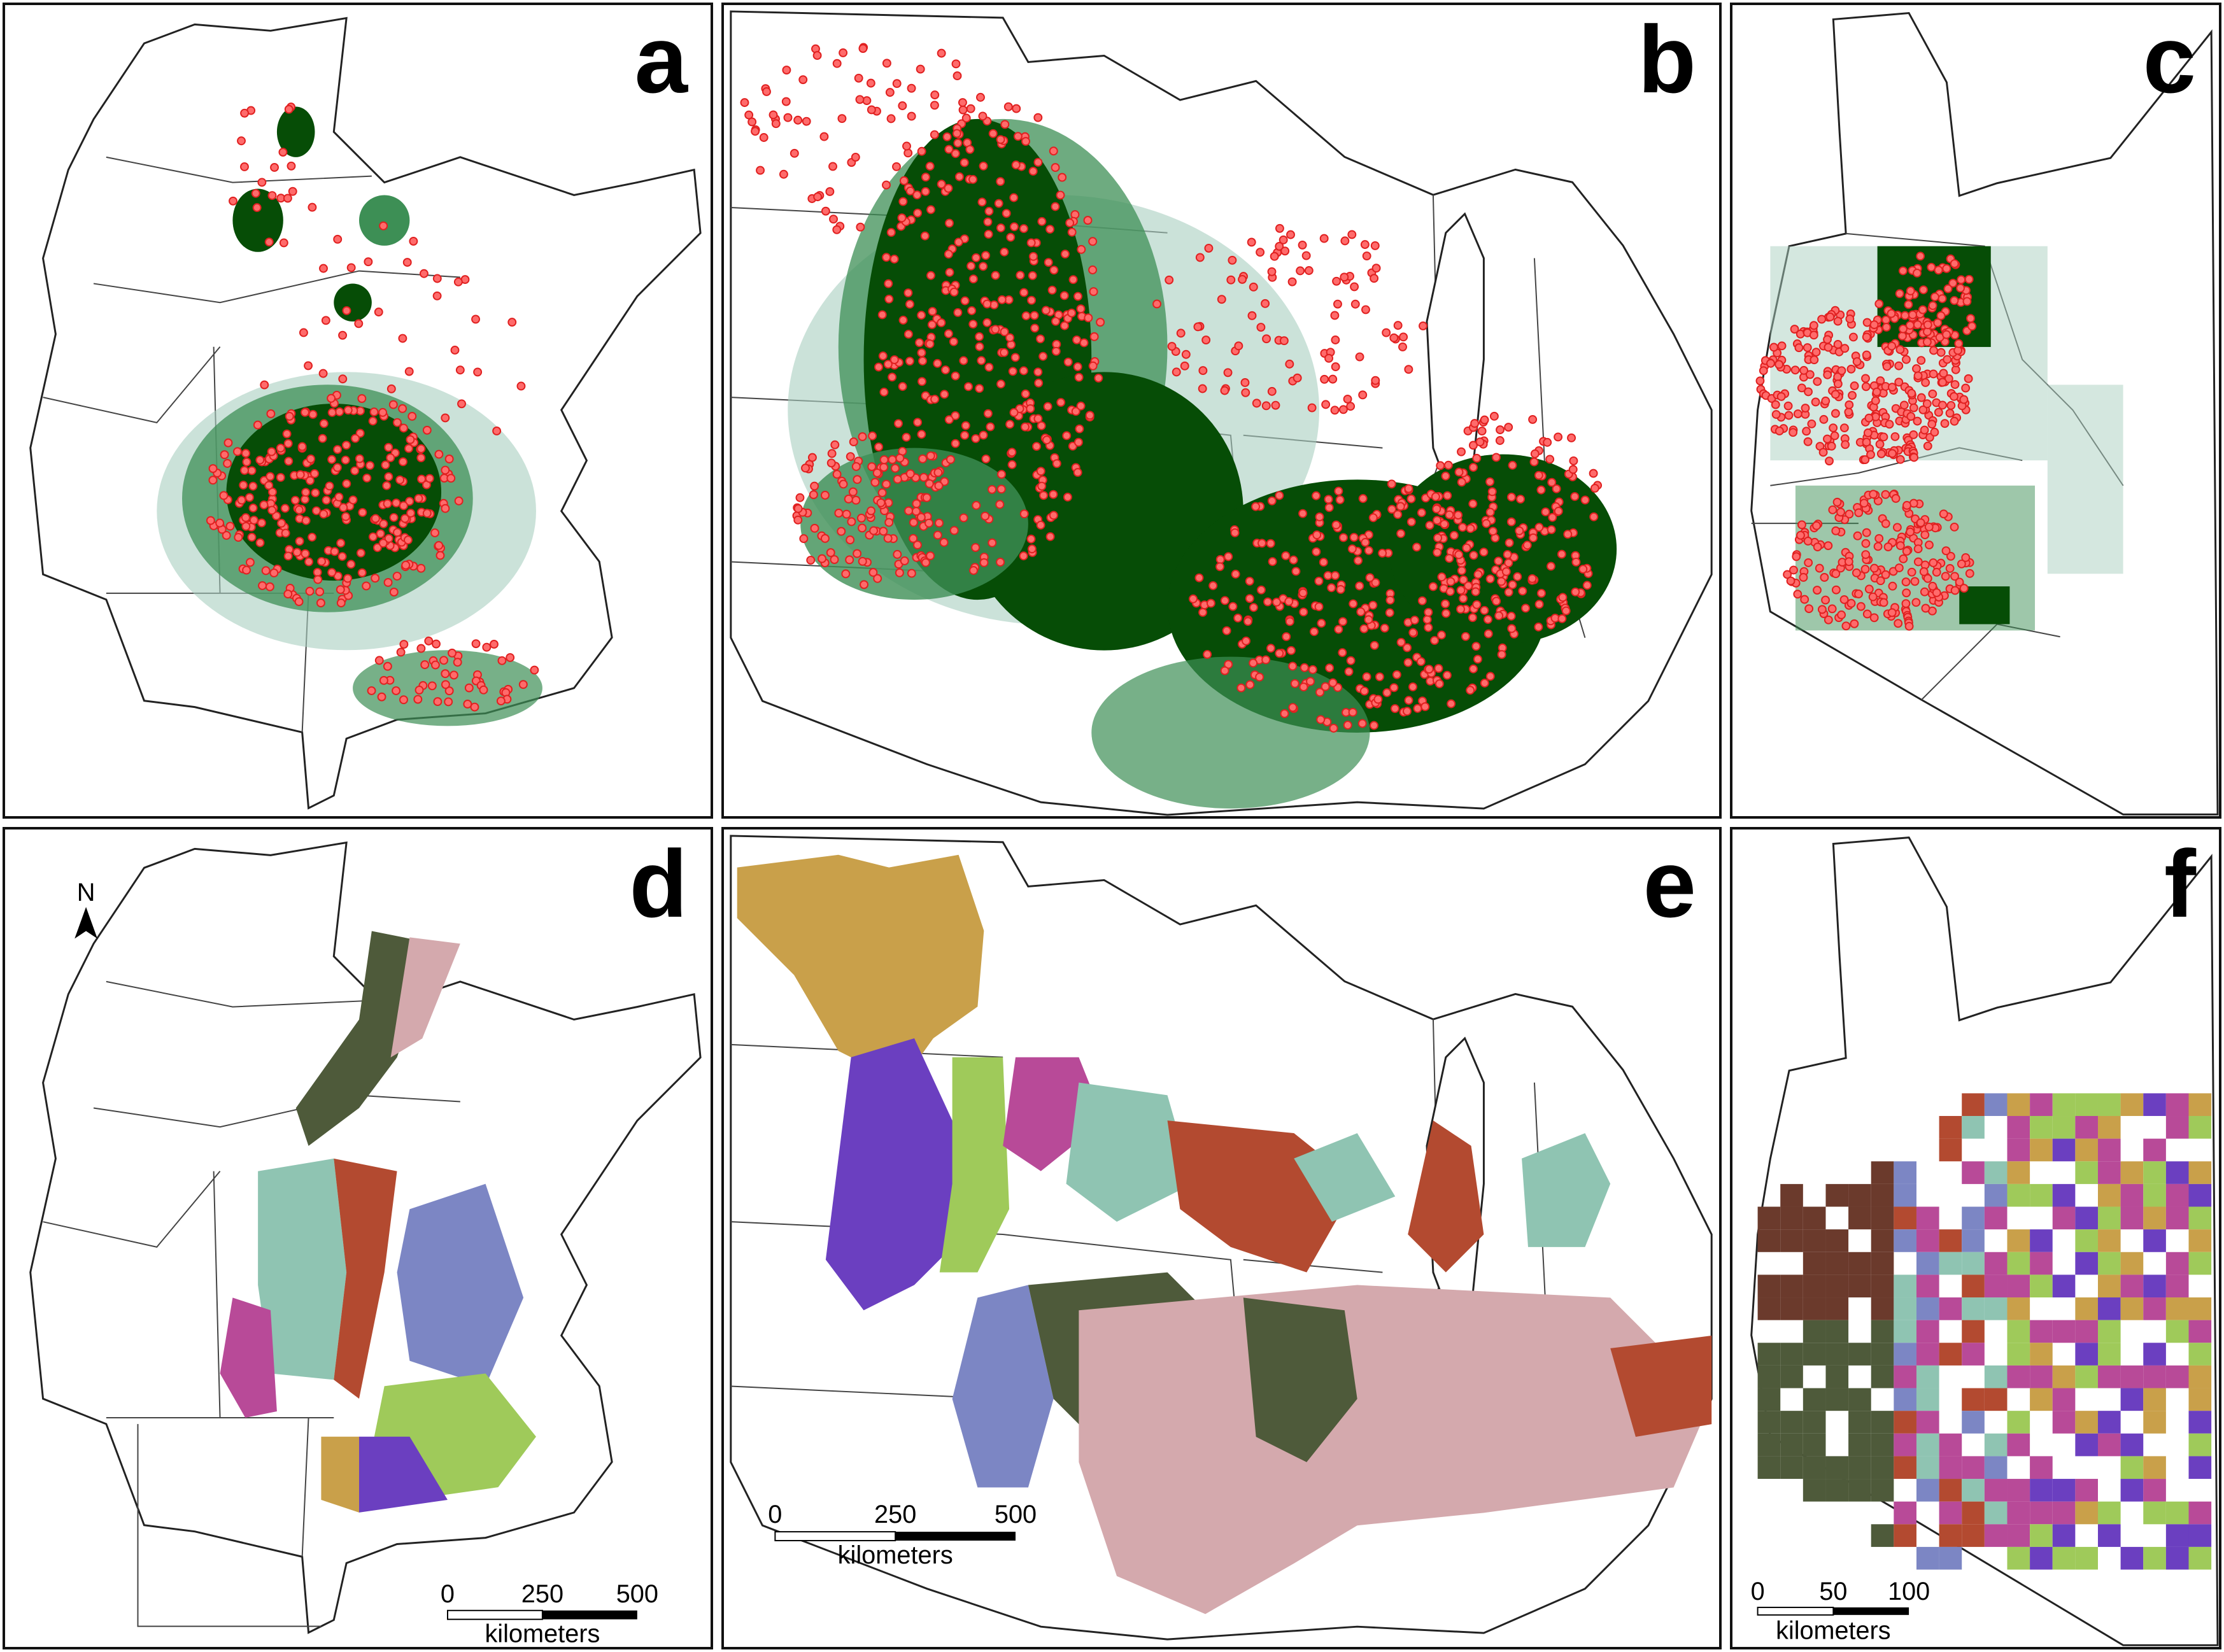  What do you see at coordinates (1833, 1592) in the screenshot?
I see `scalebar-f-tick-1: 50` at bounding box center [1833, 1592].